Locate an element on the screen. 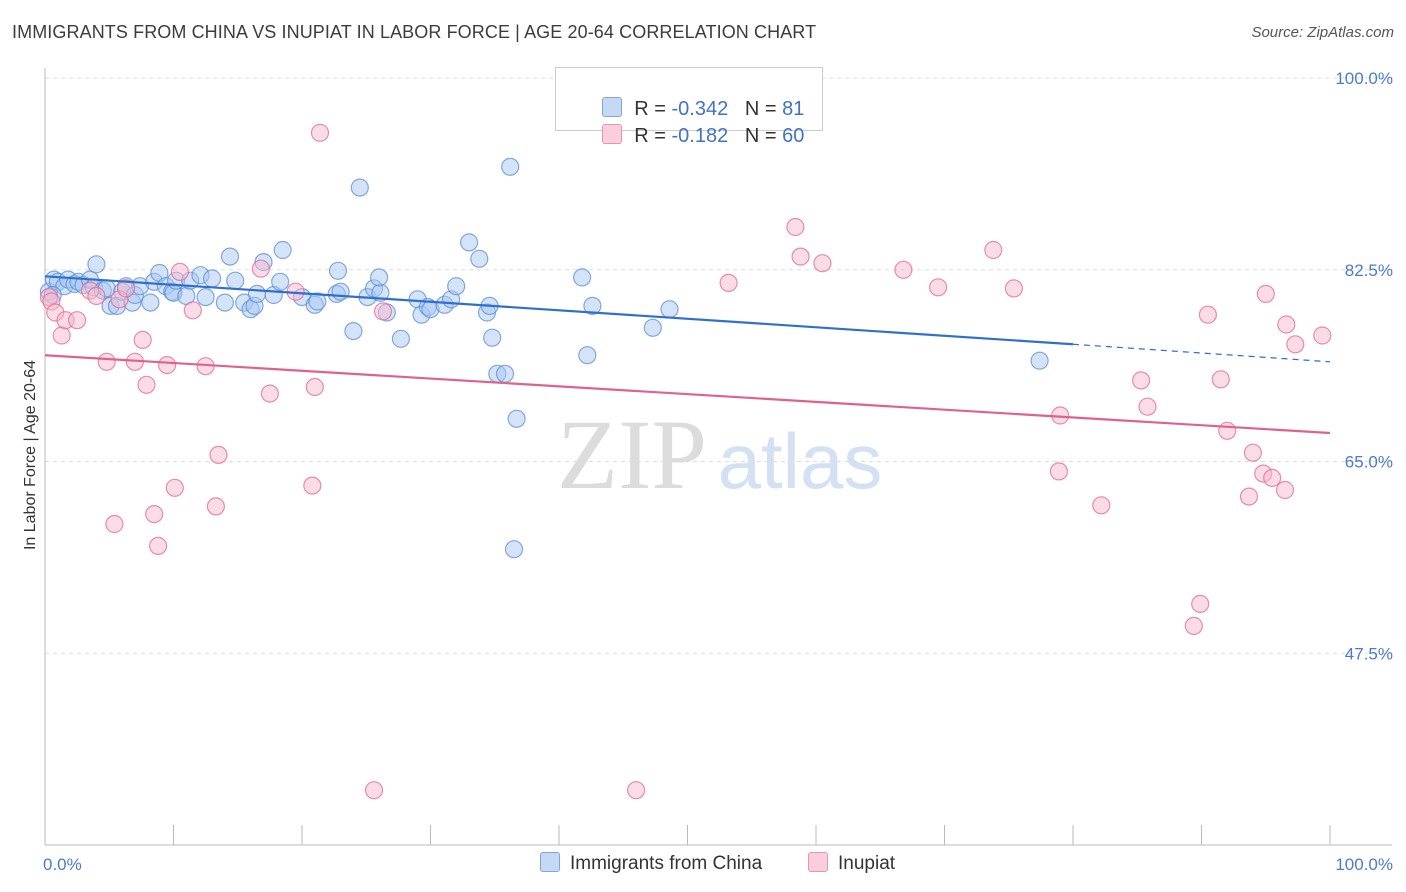 Image resolution: width=1406 pixels, height=892 pixels. stats-legend: R = -0.342 N = 81 R = -0.182 N = 60 is located at coordinates (689, 107).